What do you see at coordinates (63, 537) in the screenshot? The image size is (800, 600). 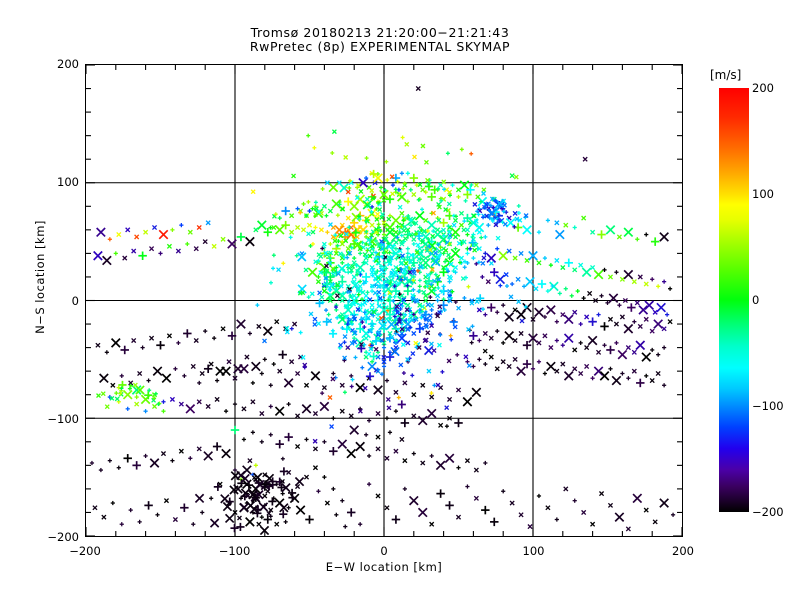 I see `y-tick-label: −200` at bounding box center [63, 537].